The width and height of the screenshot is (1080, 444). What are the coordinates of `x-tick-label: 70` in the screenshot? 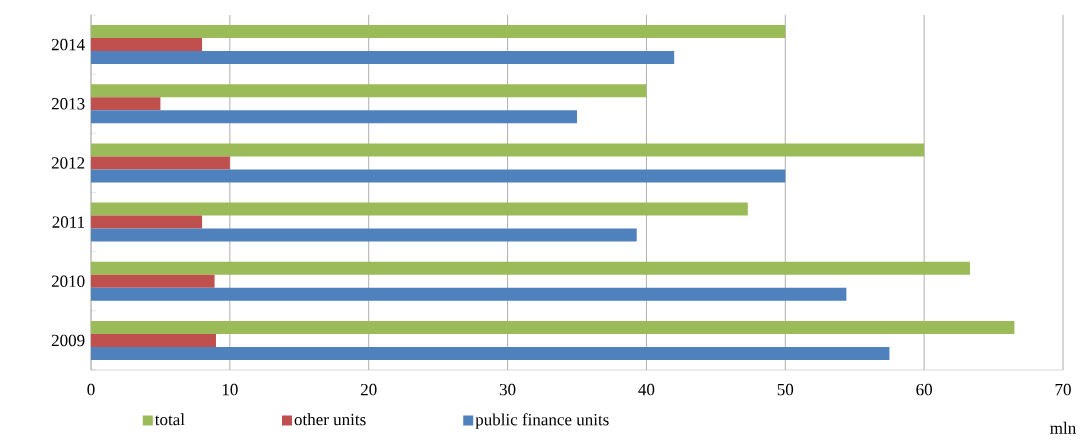 It's located at (1063, 389).